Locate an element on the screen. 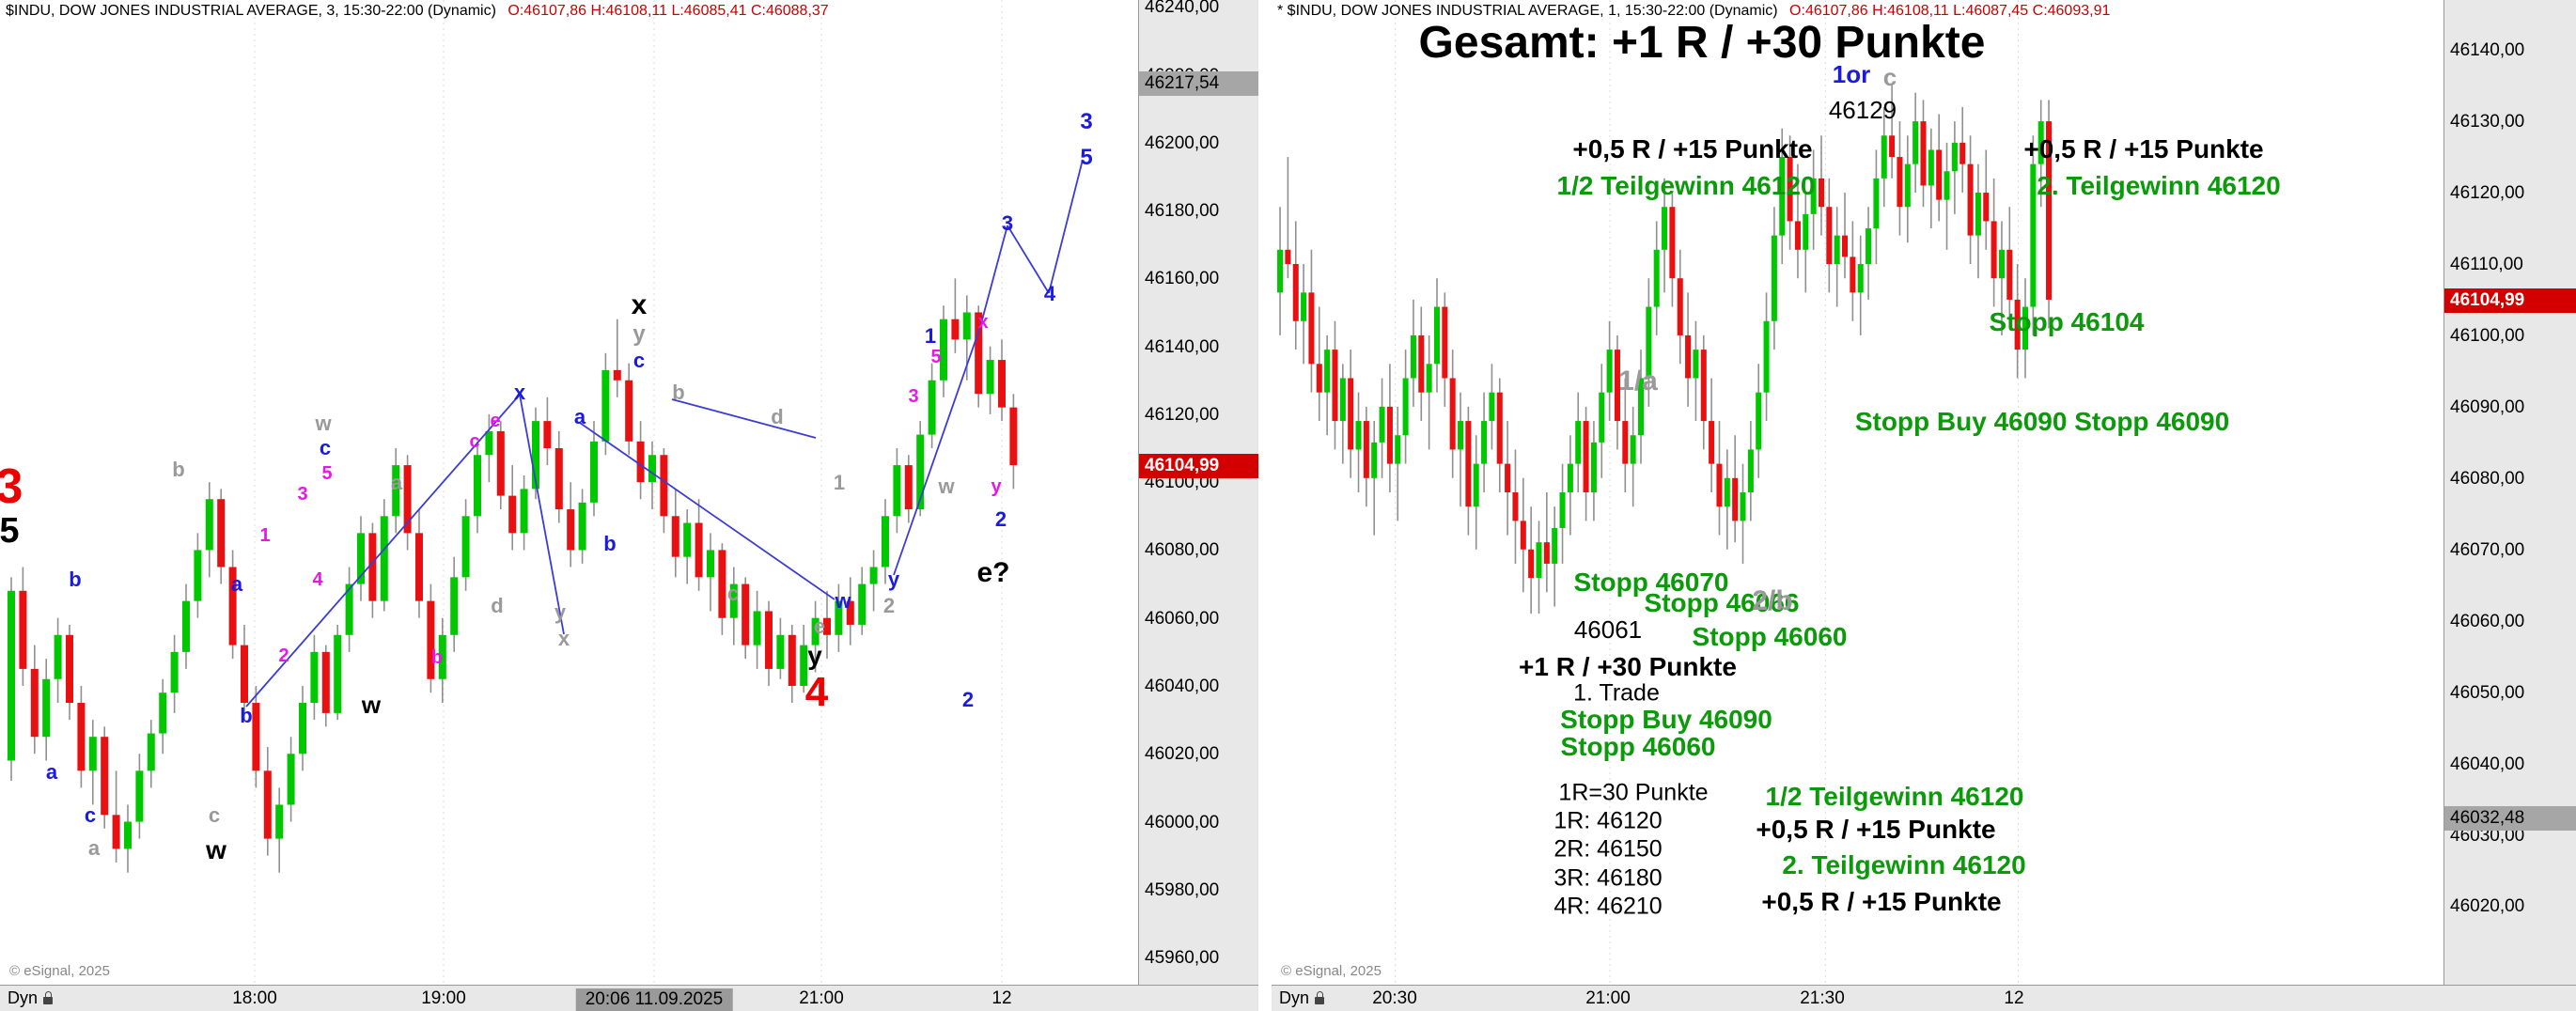  time-axis-3min: 18:00 19:00 21:00 12 20:06 11.09.2025 Dyn is located at coordinates (629, 998).